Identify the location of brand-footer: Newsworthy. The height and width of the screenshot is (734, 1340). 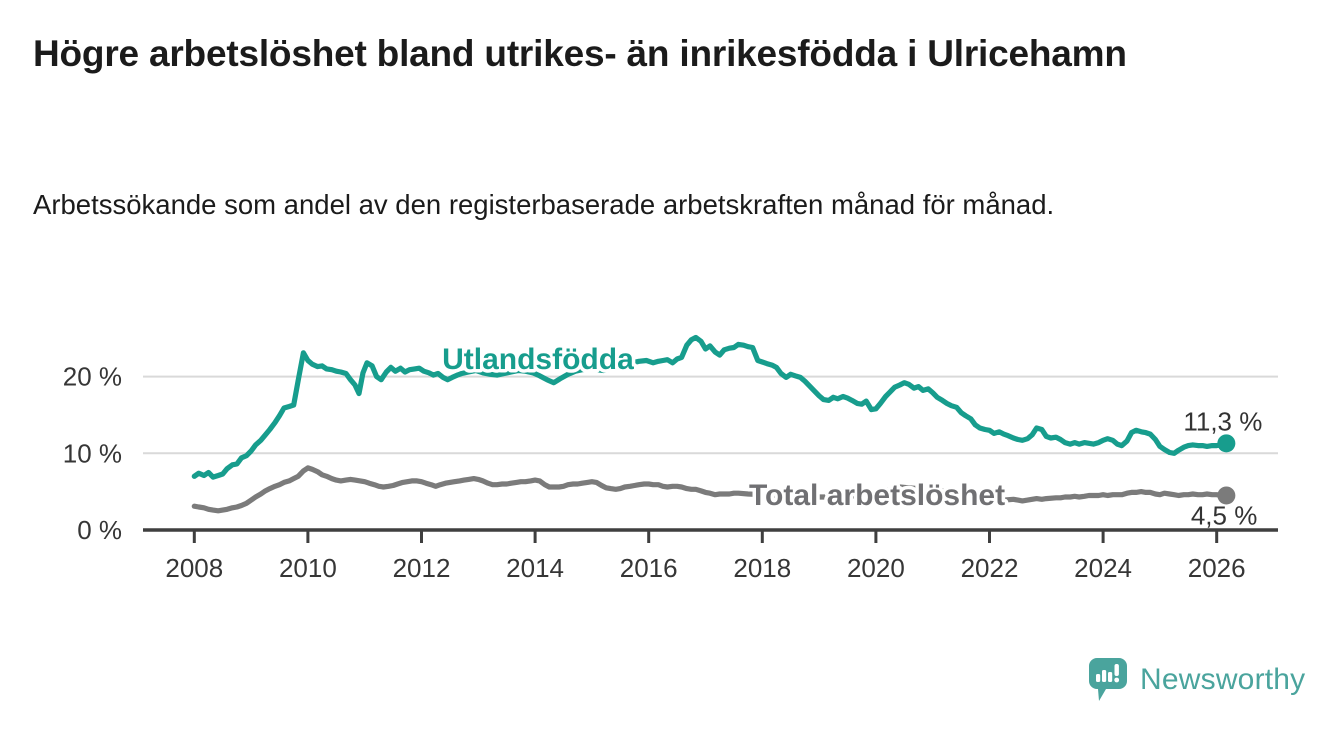
(1197, 680).